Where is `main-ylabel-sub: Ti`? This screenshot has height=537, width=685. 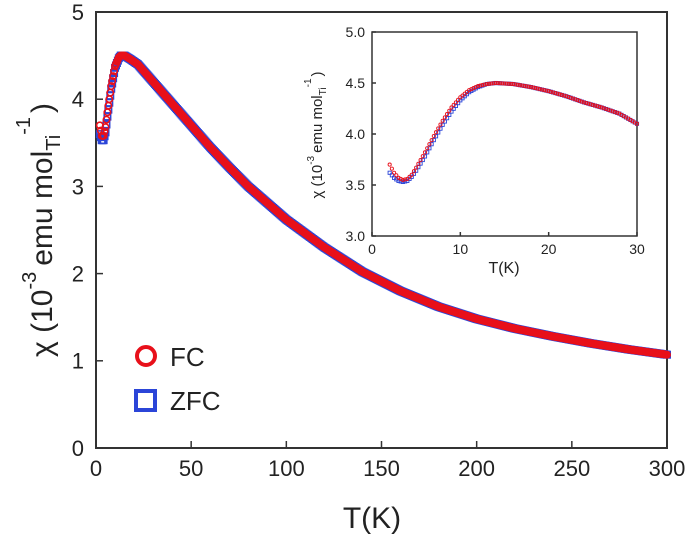 main-ylabel-sub: Ti is located at coordinates (54, 143).